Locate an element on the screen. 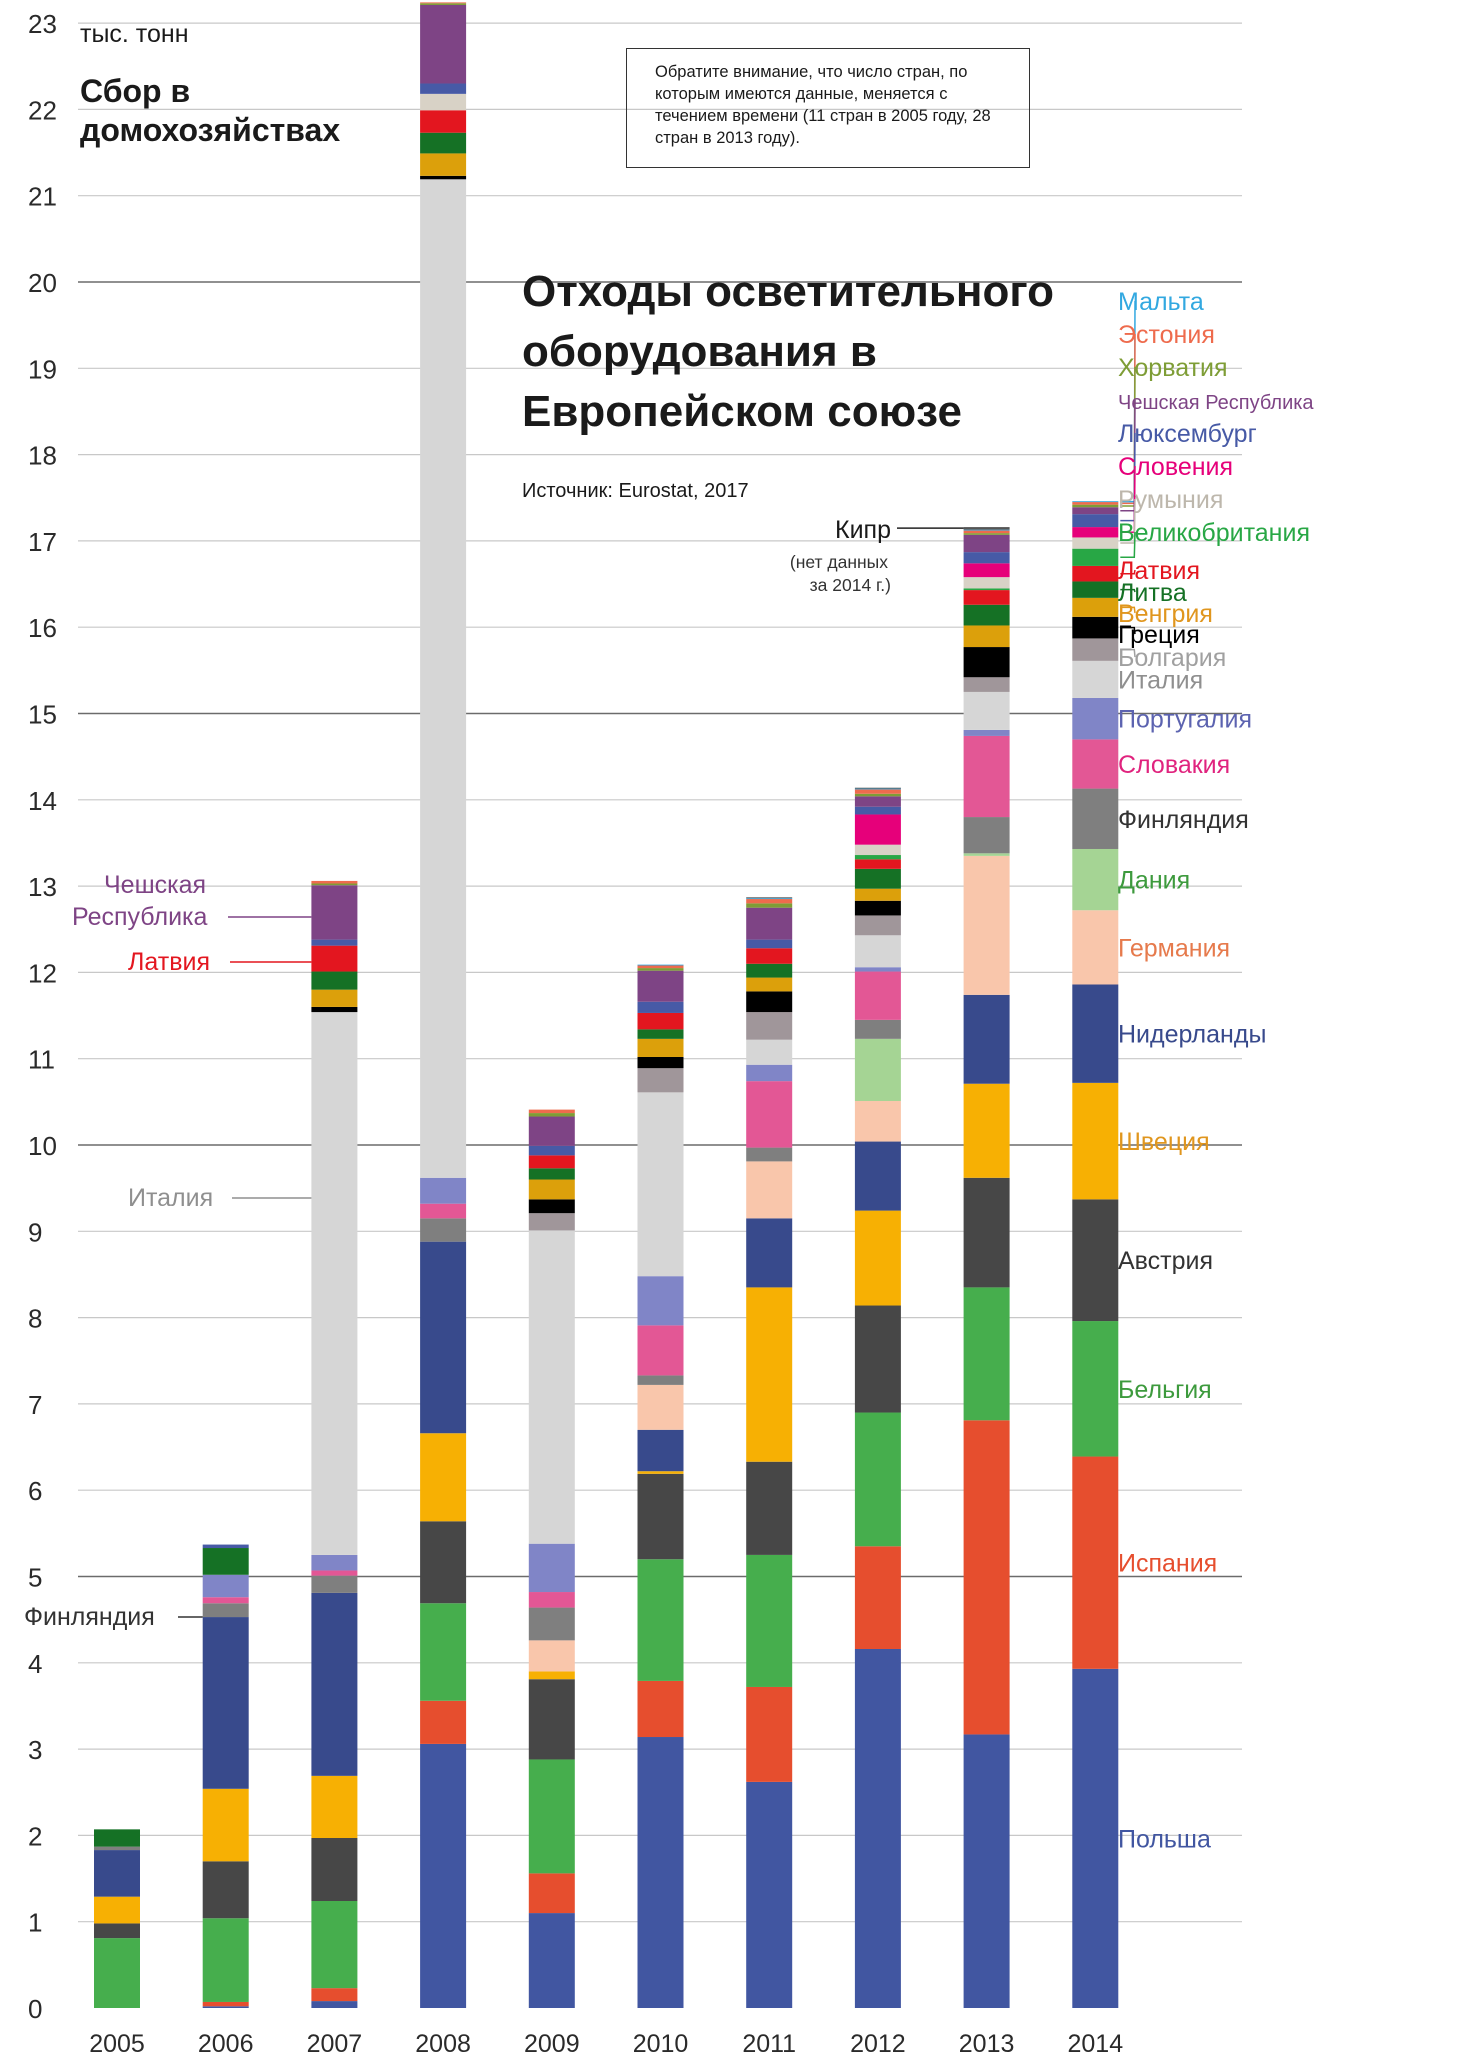 This screenshot has width=1477, height=2056. y-tick-label: 12 is located at coordinates (42, 973).